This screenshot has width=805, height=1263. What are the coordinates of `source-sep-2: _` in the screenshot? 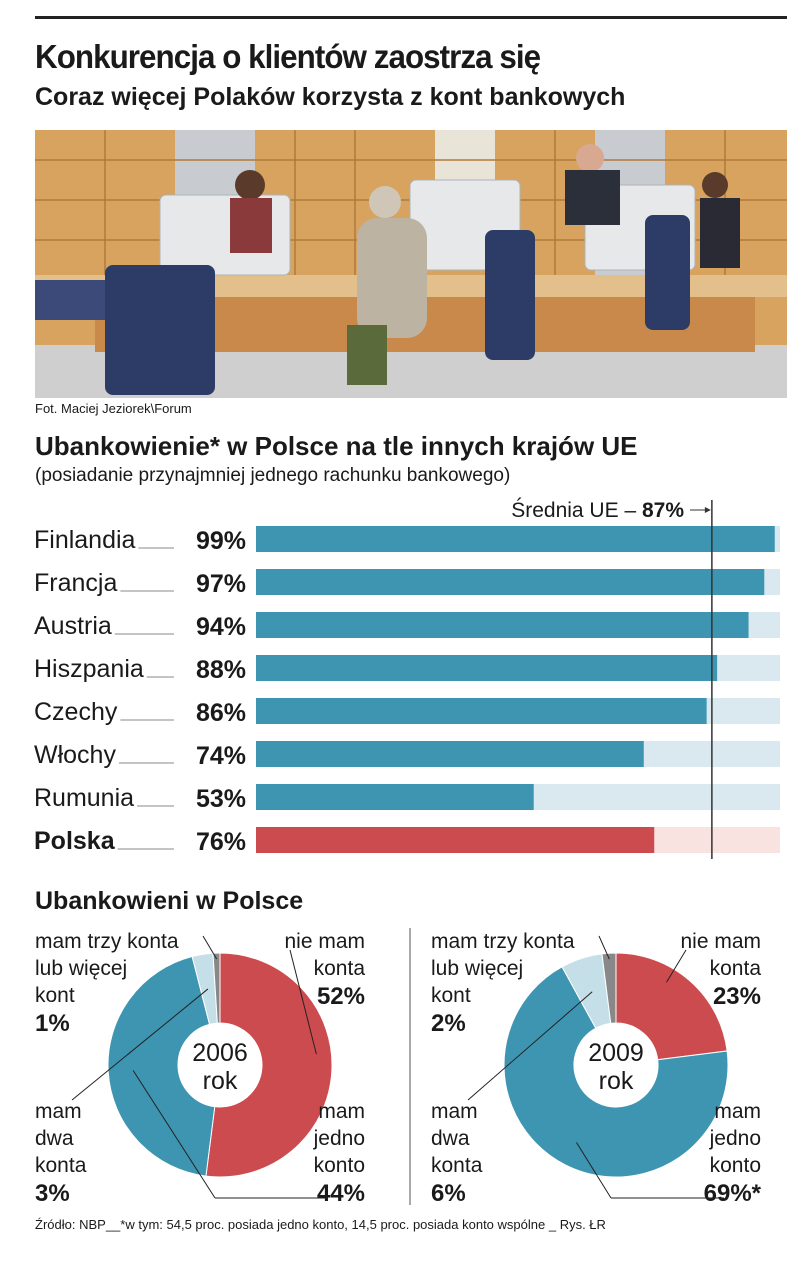 It's located at (552, 1224).